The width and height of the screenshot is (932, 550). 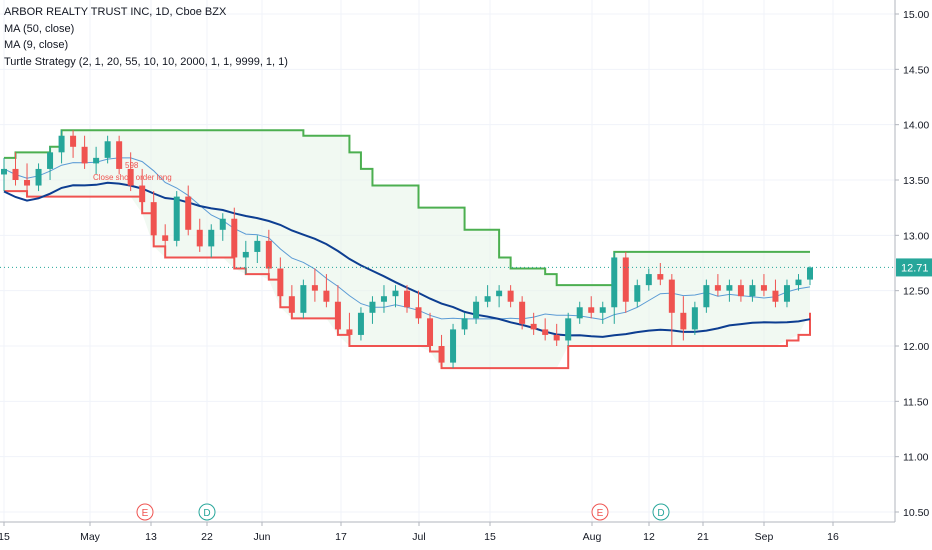 I want to click on event-letter: E, so click(x=600, y=513).